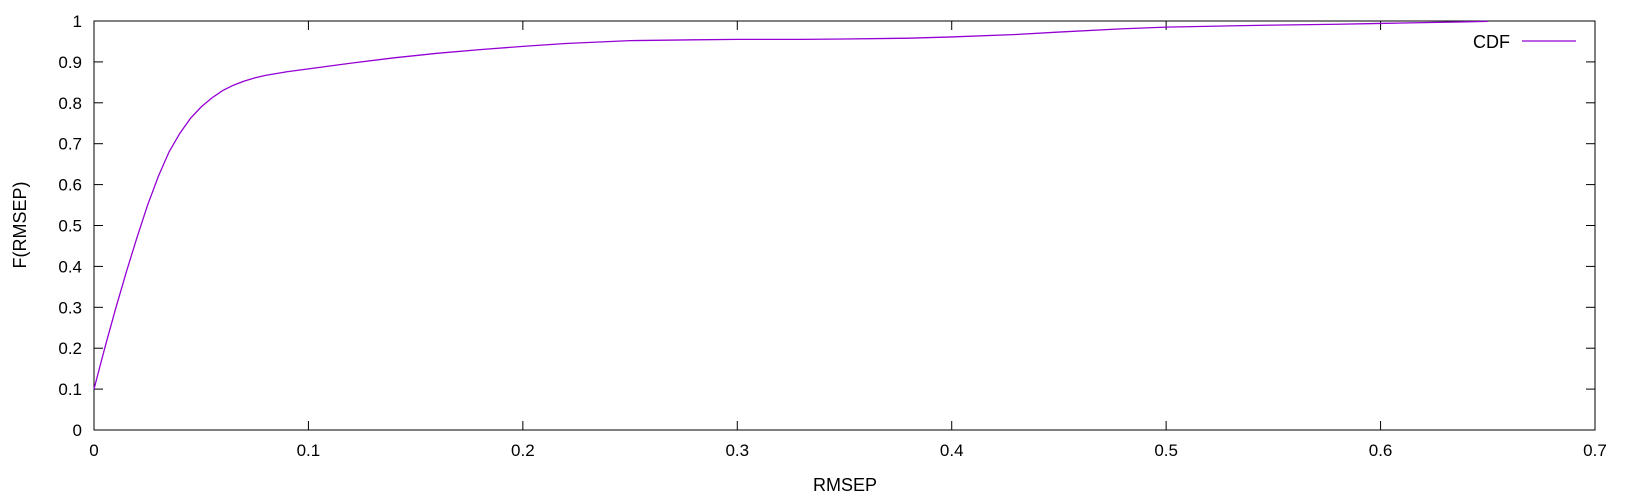 This screenshot has height=498, width=1626. What do you see at coordinates (70, 185) in the screenshot?
I see `y-tick-label: 0.6` at bounding box center [70, 185].